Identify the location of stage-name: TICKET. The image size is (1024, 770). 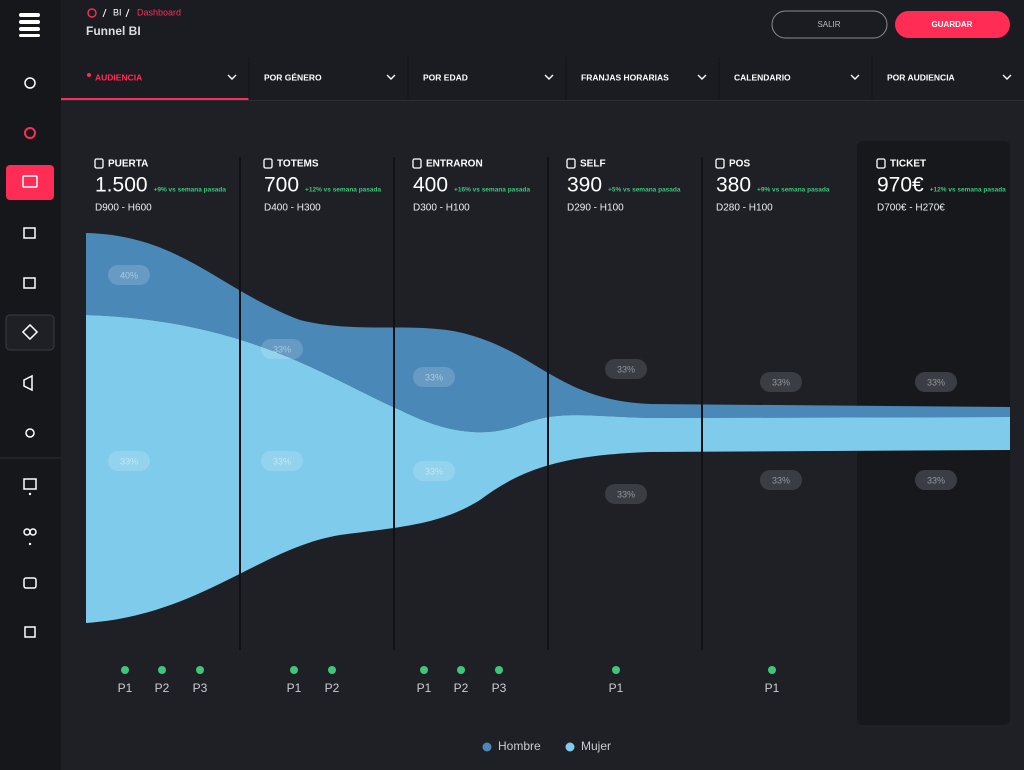
(908, 164).